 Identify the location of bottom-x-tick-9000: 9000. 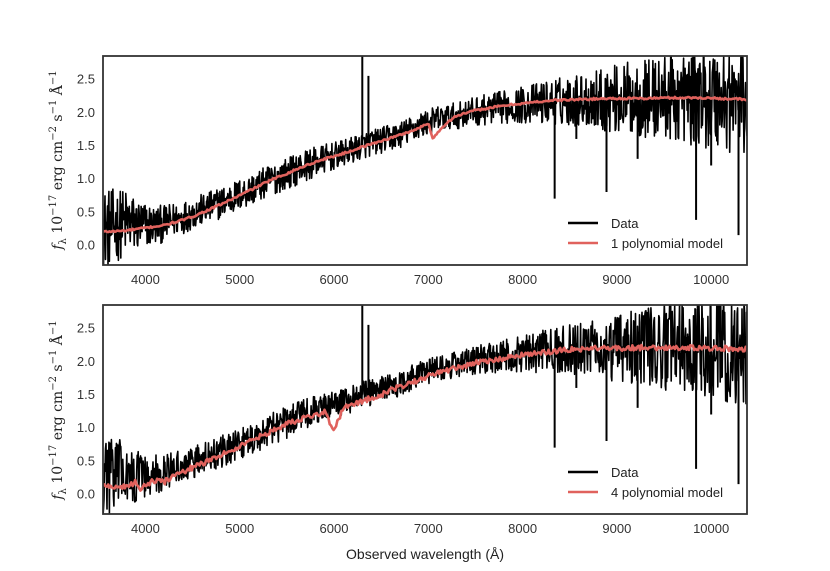
(616, 528).